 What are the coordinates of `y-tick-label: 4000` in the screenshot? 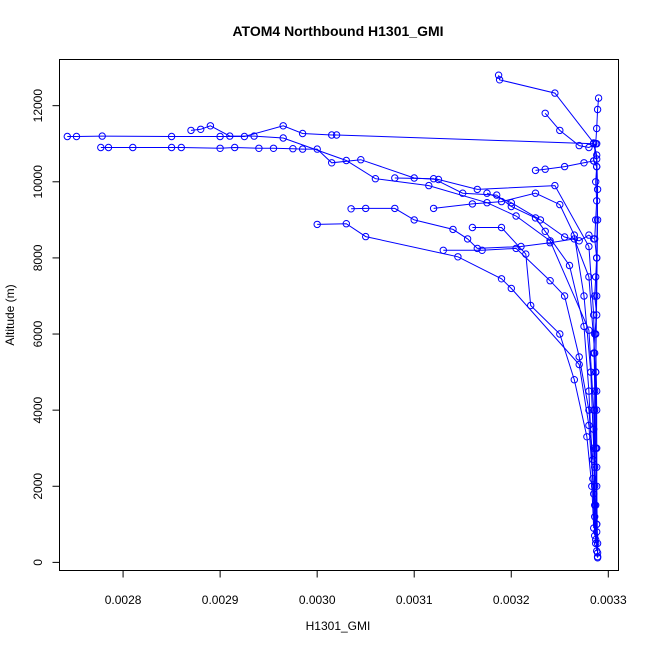 It's located at (38, 409).